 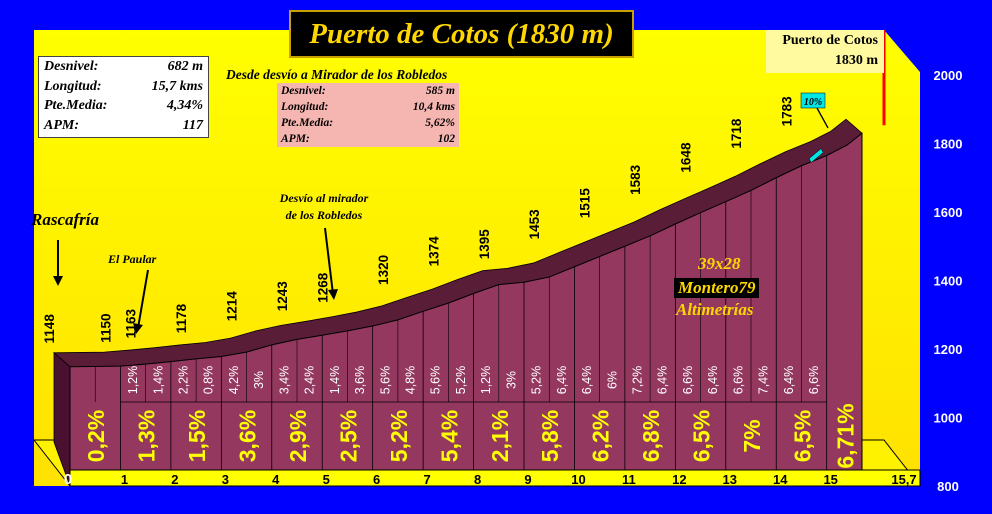 What do you see at coordinates (383, 270) in the screenshot?
I see `altitude-label: 1320` at bounding box center [383, 270].